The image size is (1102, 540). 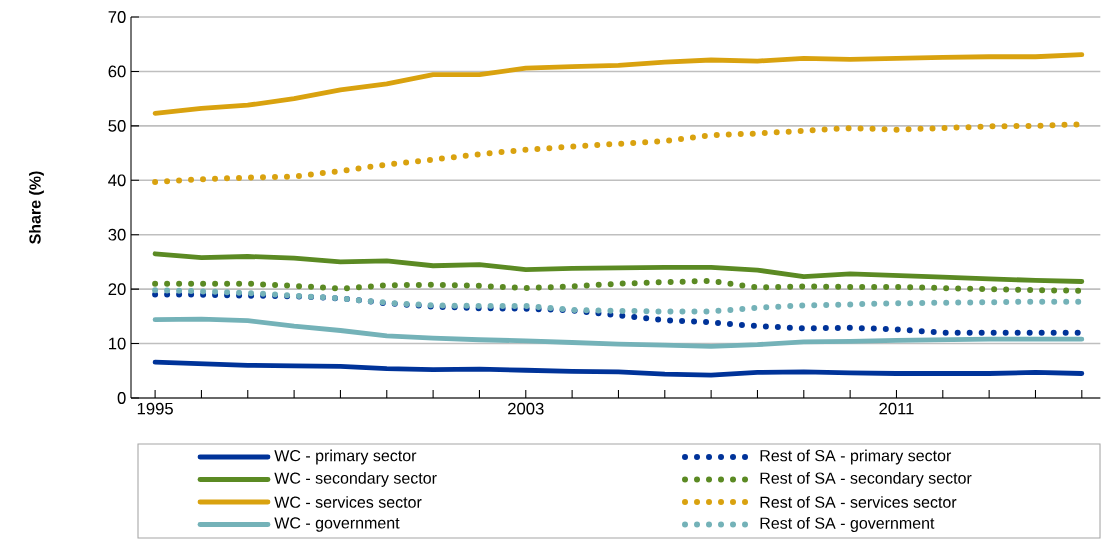 What do you see at coordinates (117, 343) in the screenshot?
I see `y-tick-label: 10` at bounding box center [117, 343].